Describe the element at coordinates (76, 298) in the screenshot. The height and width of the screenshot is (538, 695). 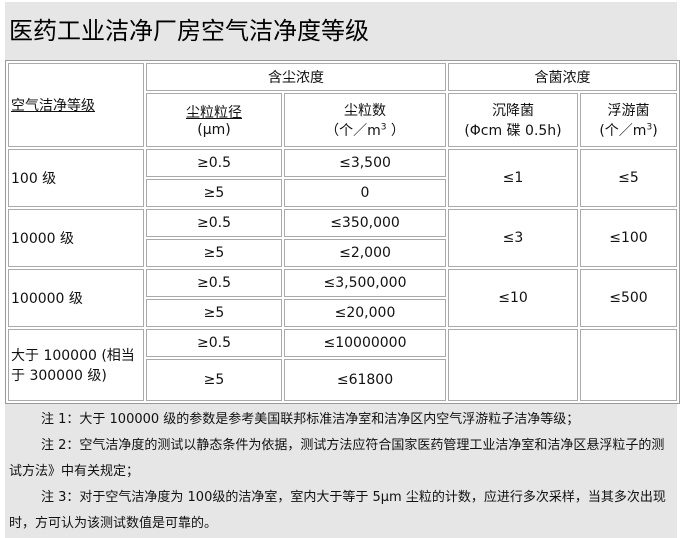
I see `grade-cell: 100000 级` at that location.